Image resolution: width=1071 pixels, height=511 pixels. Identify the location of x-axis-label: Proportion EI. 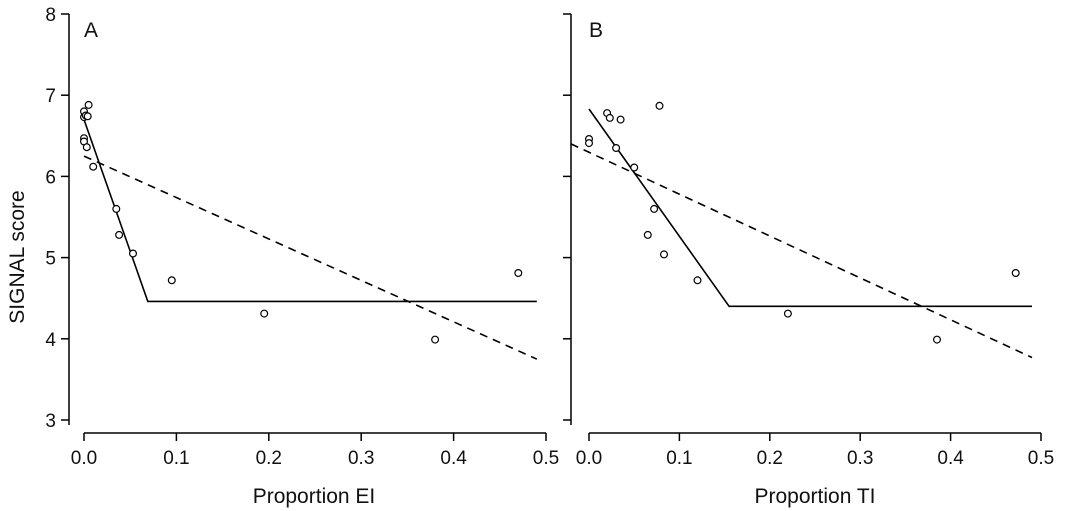
(314, 496).